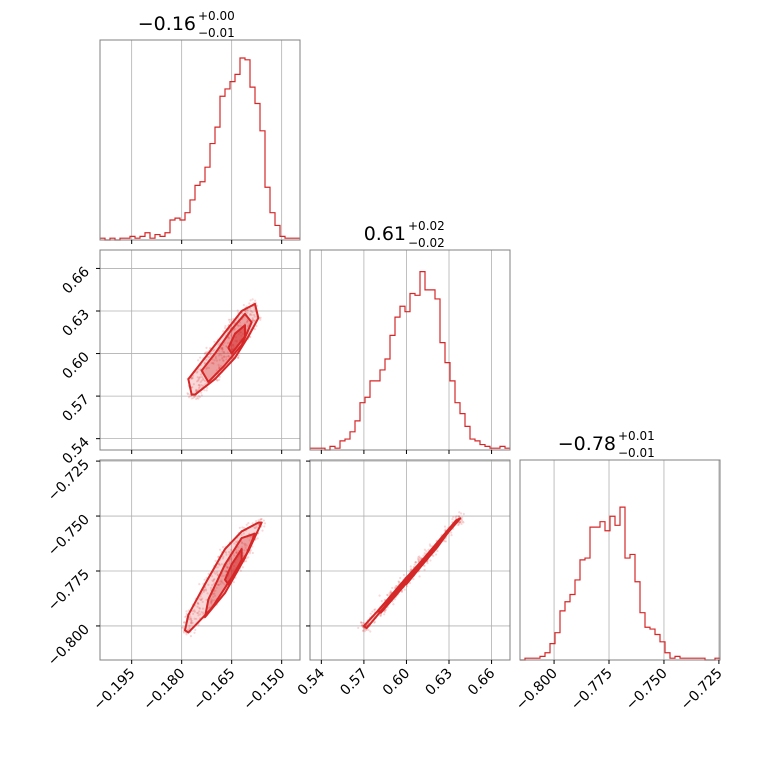 This screenshot has width=760, height=760. What do you see at coordinates (385, 234) in the screenshot?
I see `title-p2-value: 0.61` at bounding box center [385, 234].